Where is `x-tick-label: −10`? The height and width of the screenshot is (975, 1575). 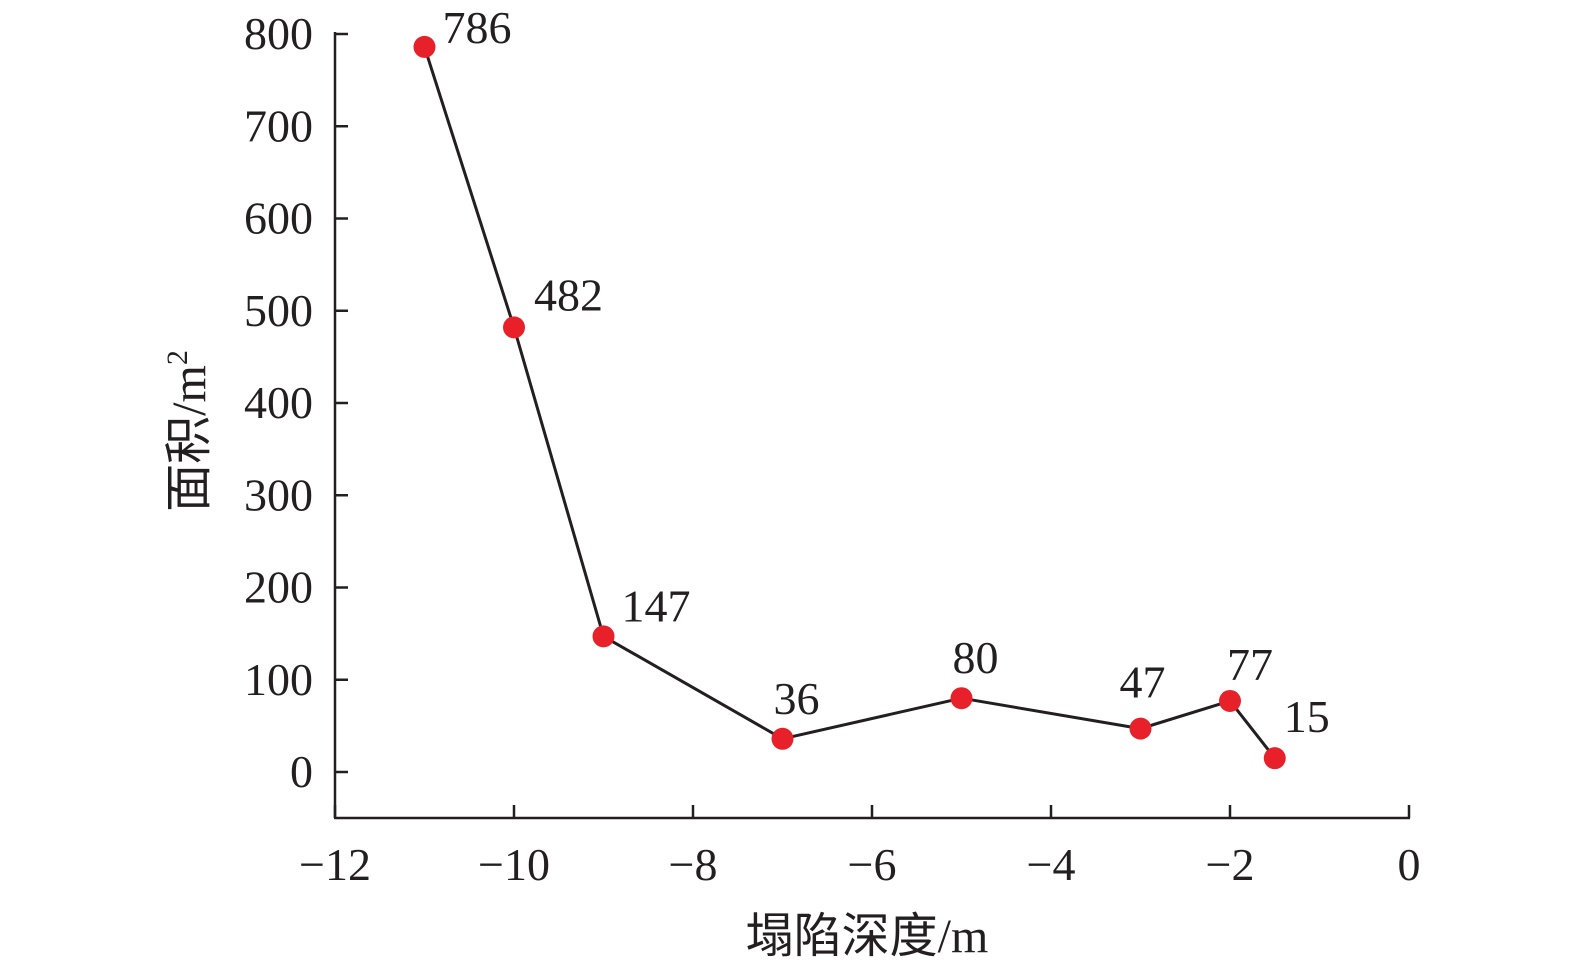 x-tick-label: −10 is located at coordinates (514, 864).